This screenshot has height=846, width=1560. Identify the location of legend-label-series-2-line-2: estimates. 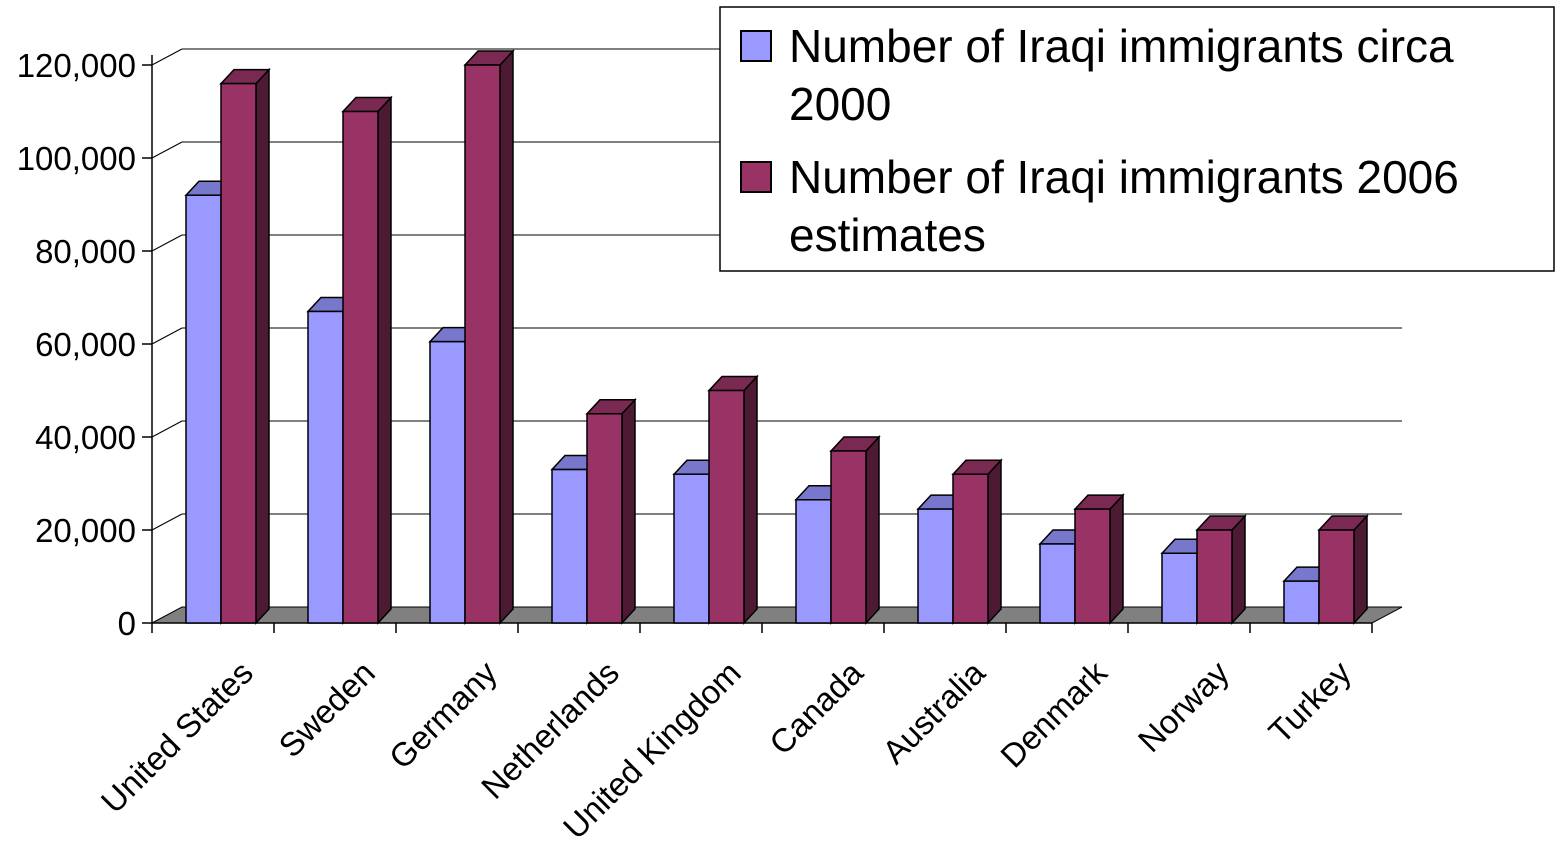
(887, 235).